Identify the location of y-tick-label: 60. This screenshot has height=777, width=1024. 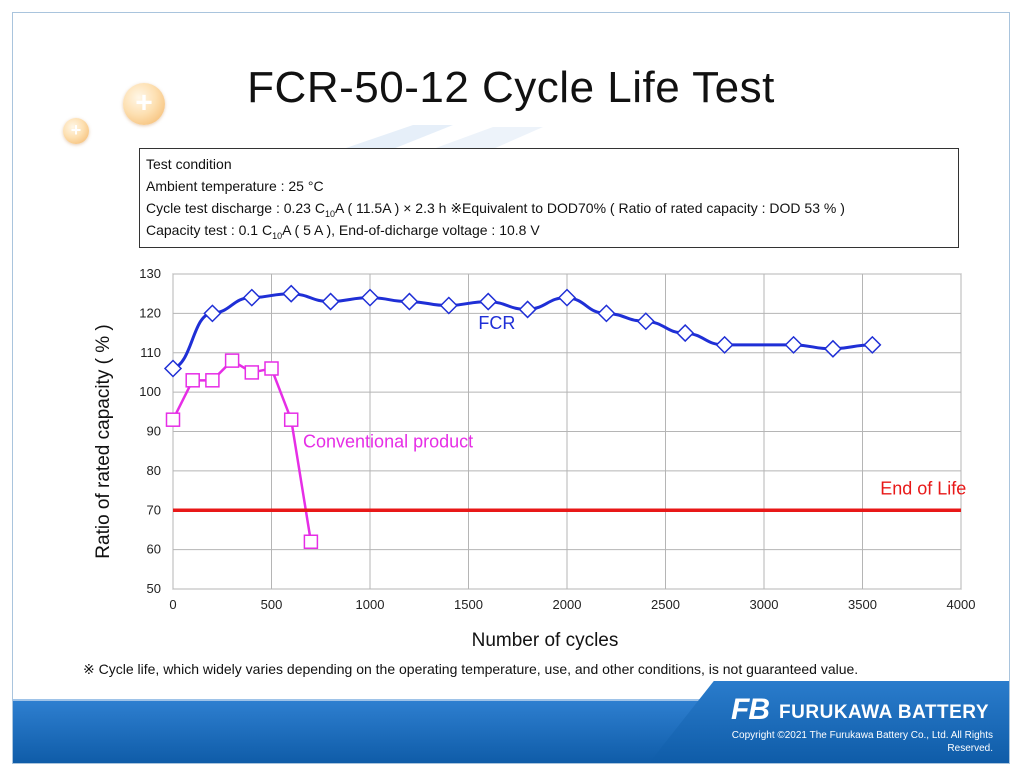
(154, 549).